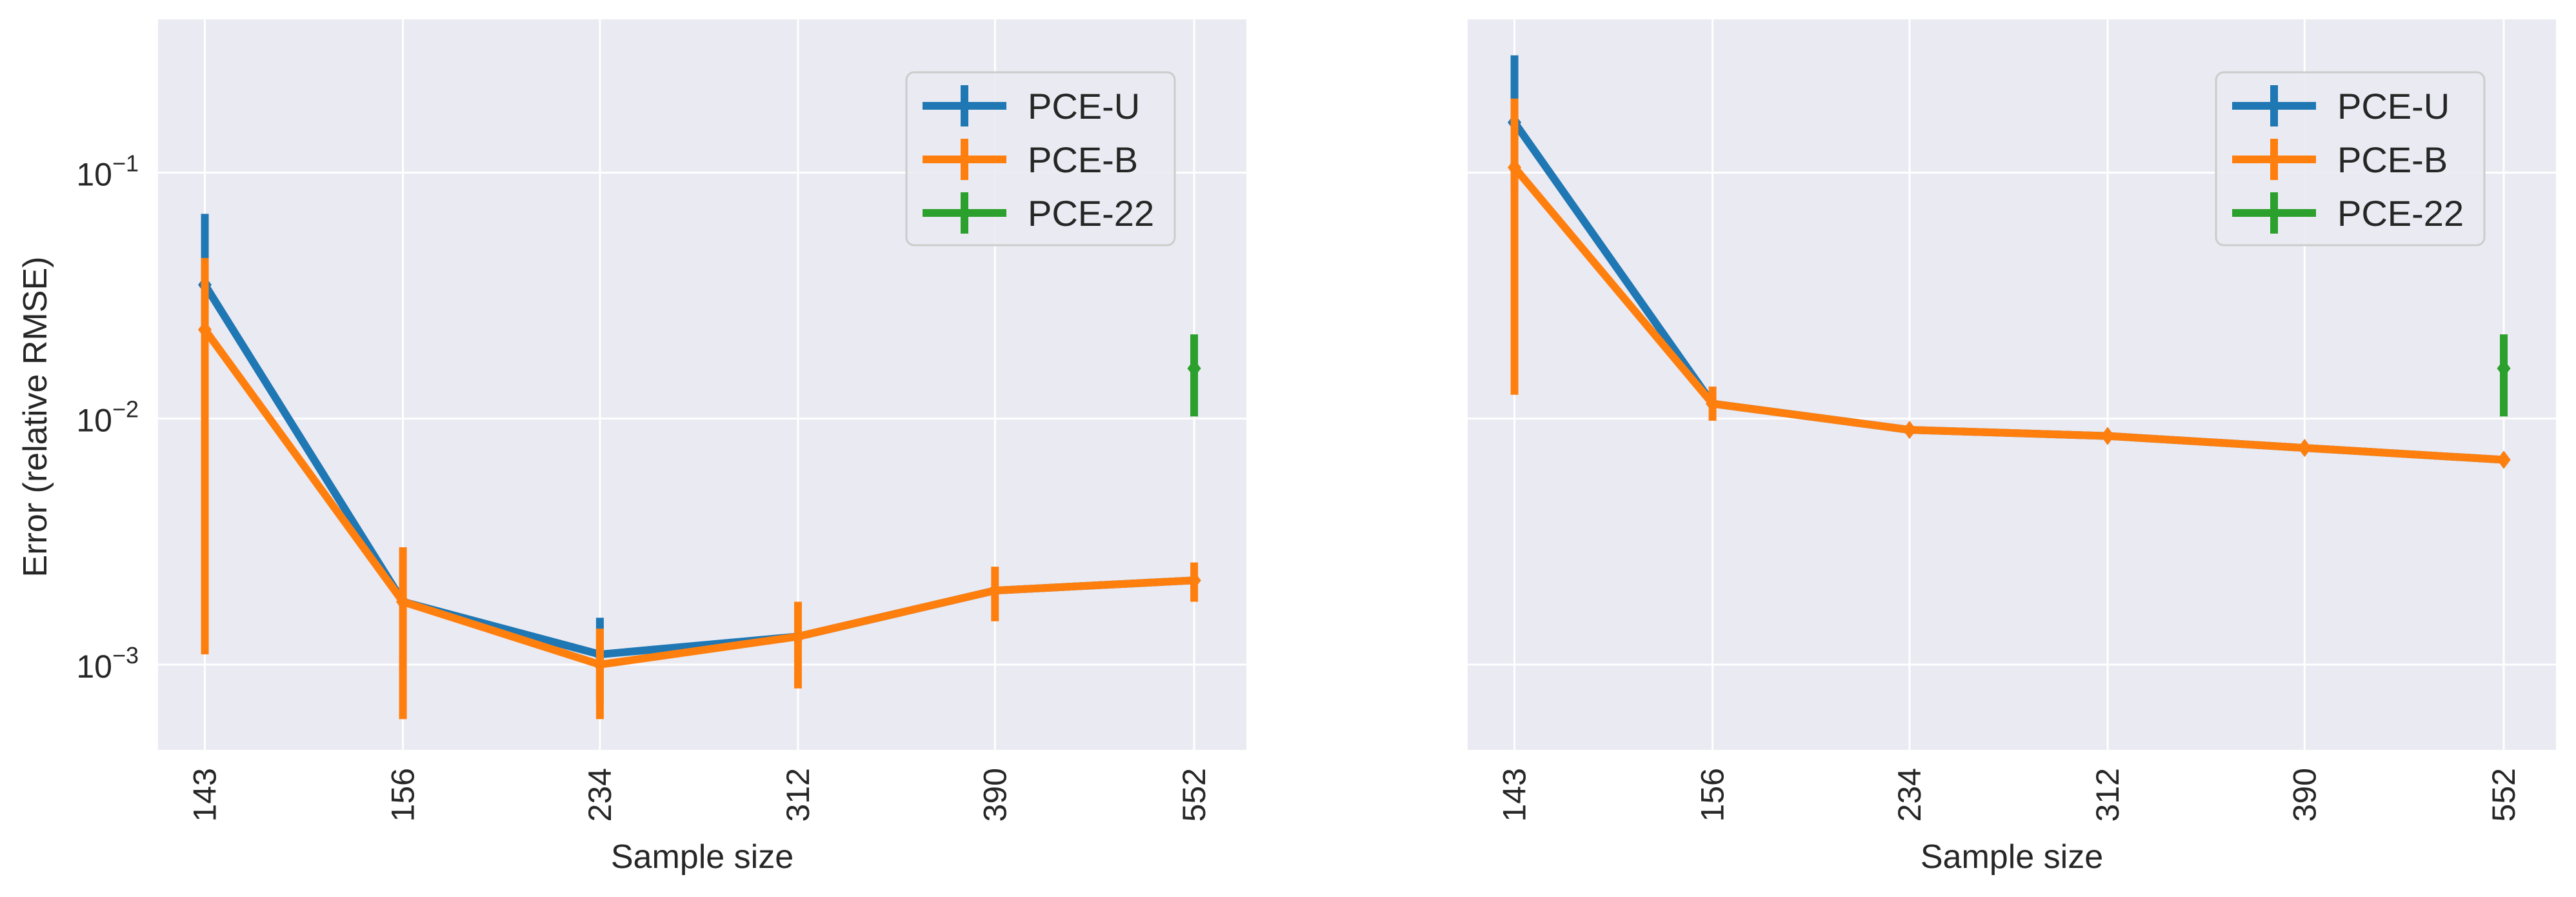 Image resolution: width=2576 pixels, height=897 pixels. What do you see at coordinates (125, 655) in the screenshot?
I see `y-tick-exponent: −3` at bounding box center [125, 655].